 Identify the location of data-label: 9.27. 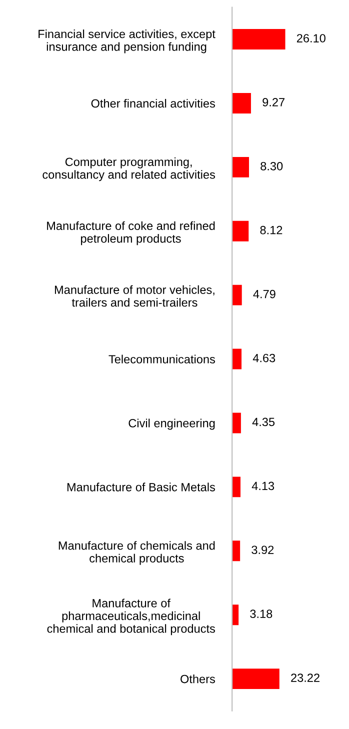
(273, 102).